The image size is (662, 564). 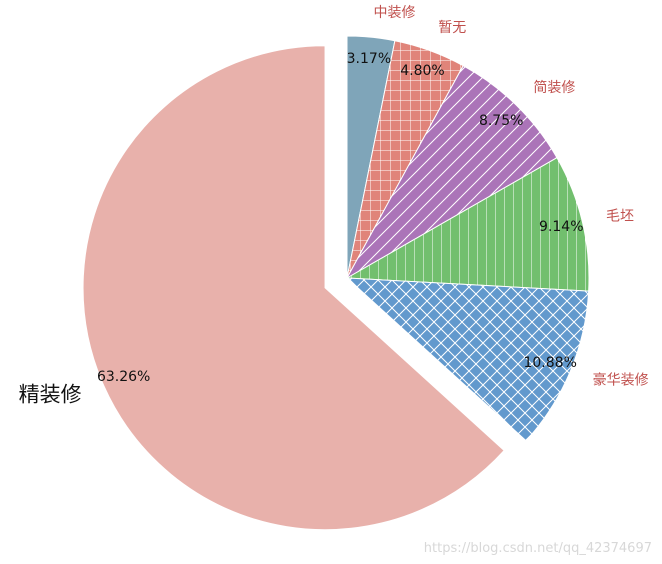 What do you see at coordinates (538, 548) in the screenshot?
I see `watermark-text: https://blog.csdn.net/qq_42374697` at bounding box center [538, 548].